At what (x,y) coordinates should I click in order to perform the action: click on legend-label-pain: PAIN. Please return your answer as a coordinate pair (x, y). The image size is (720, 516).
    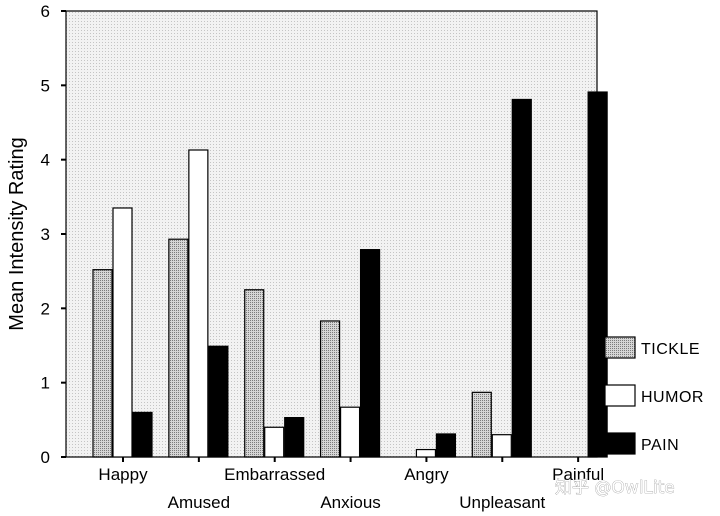
    Looking at the image, I should click on (660, 445).